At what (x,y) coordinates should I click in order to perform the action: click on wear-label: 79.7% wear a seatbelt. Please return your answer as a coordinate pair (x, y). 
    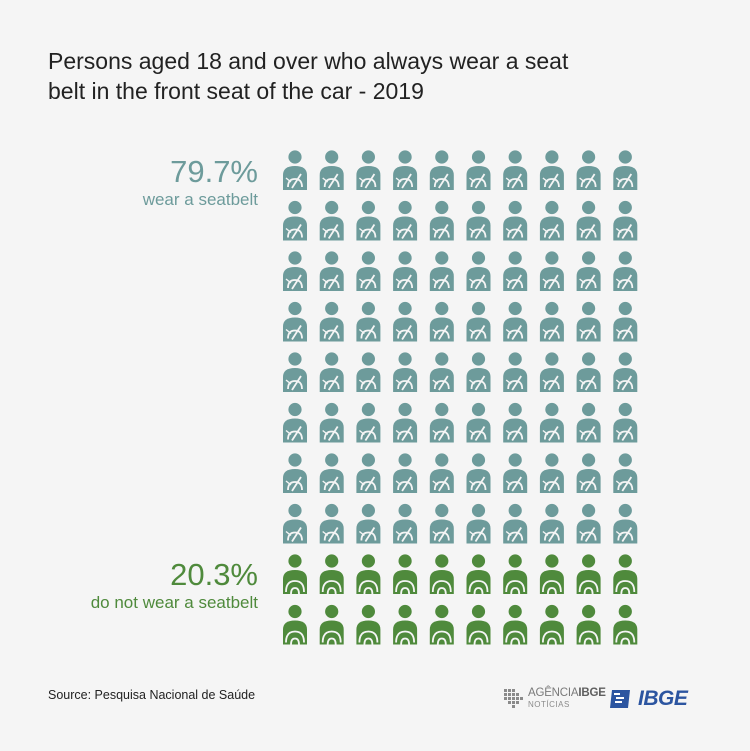
    Looking at the image, I should click on (200, 183).